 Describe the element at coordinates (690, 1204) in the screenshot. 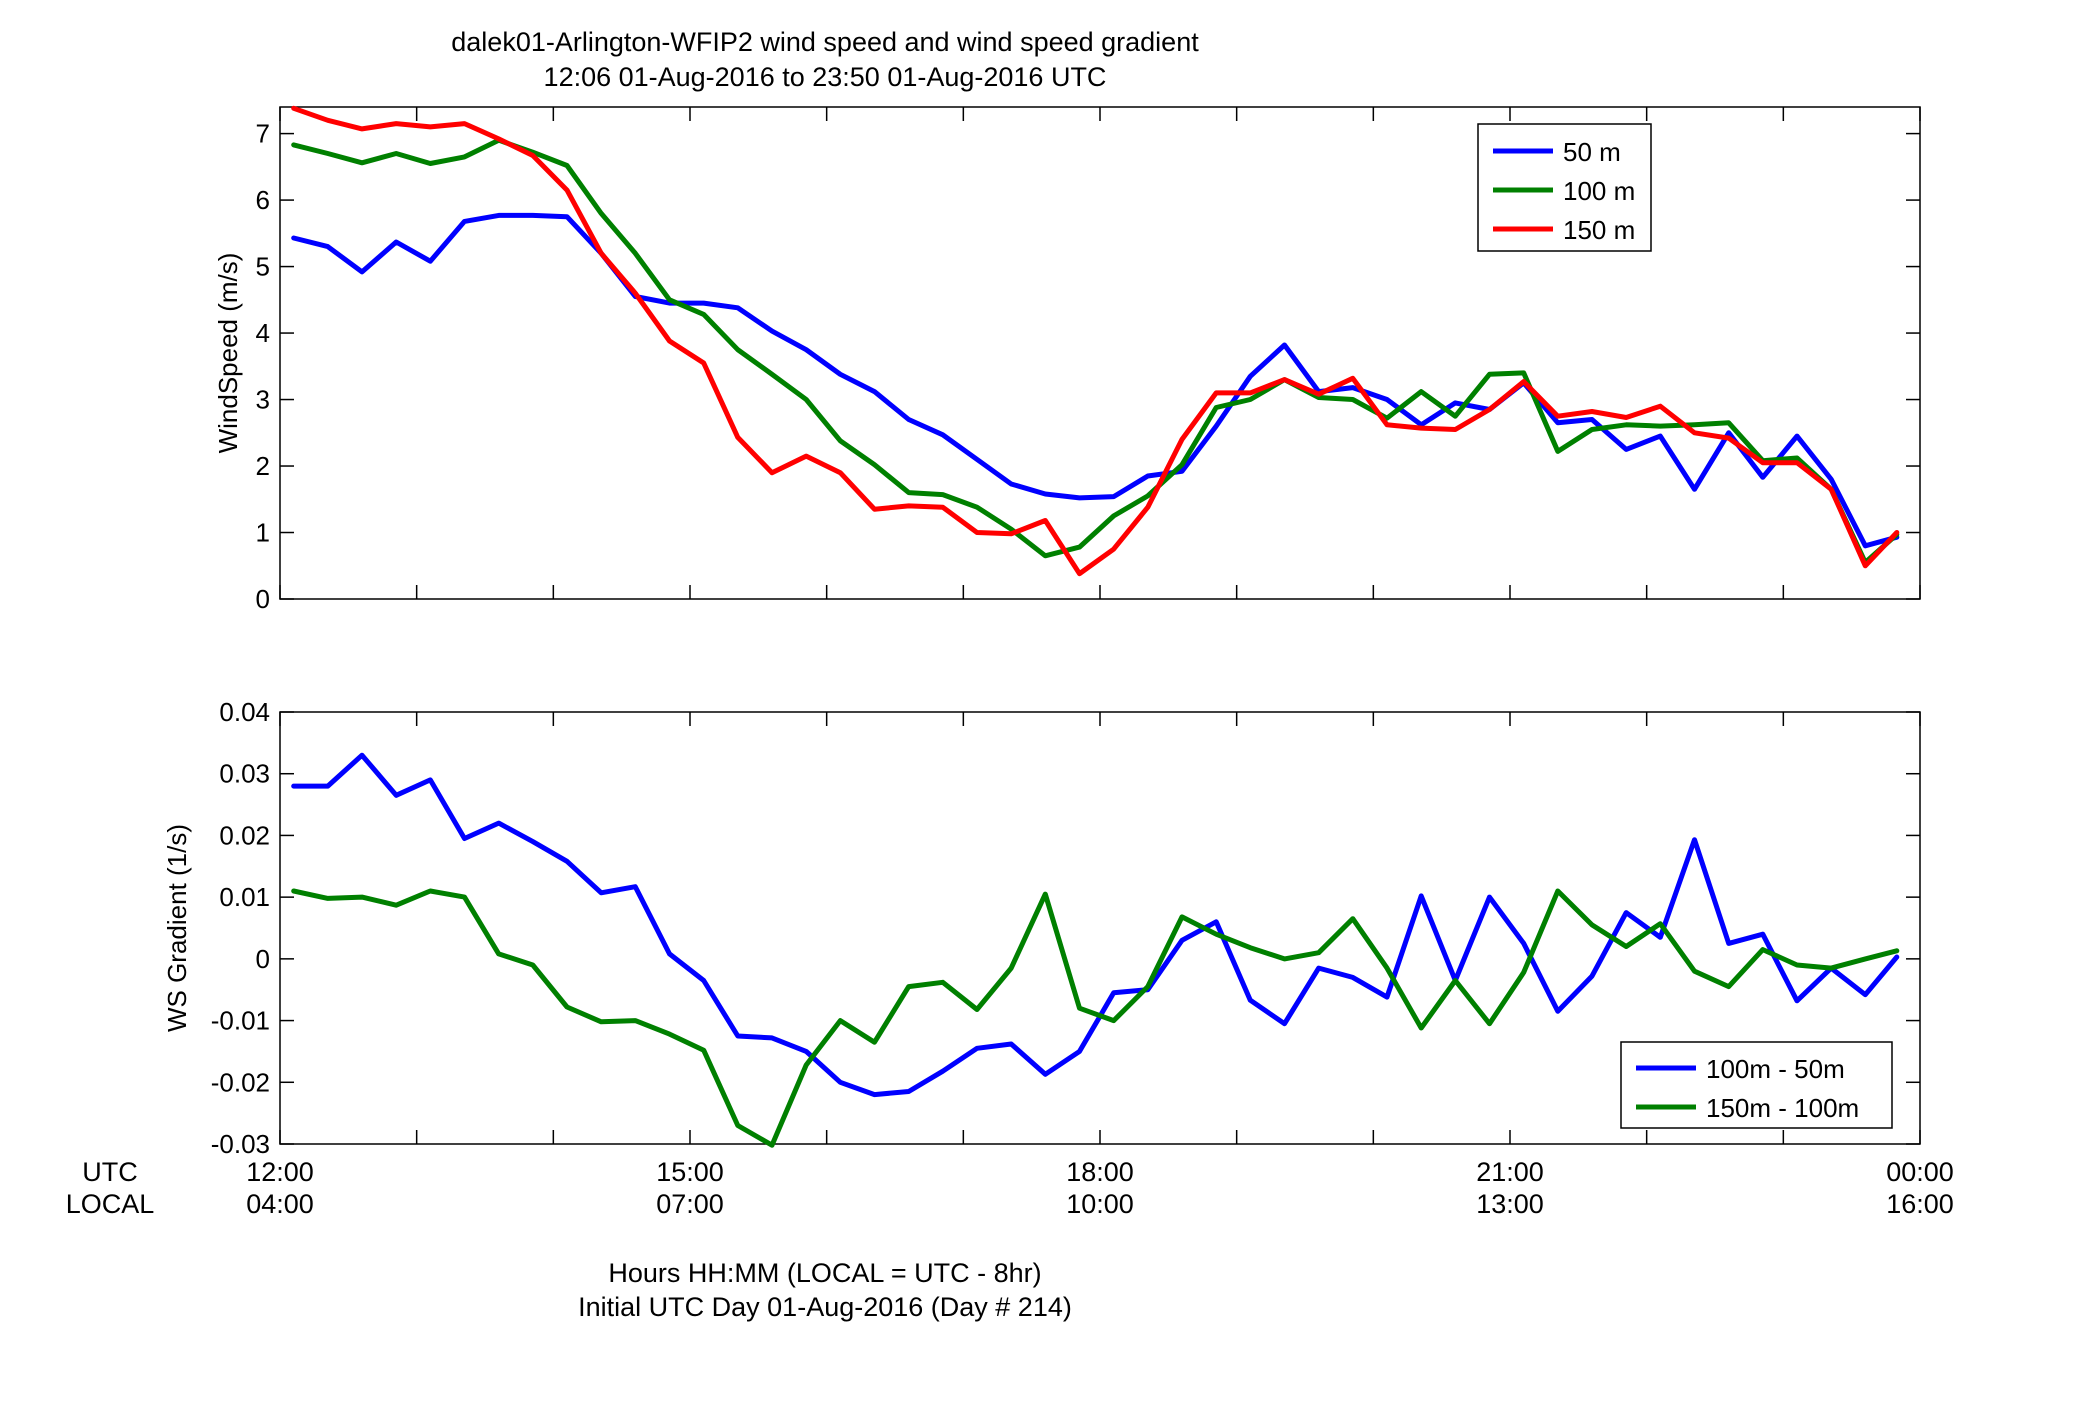

I see `x-tick-label-local: 07:00` at that location.